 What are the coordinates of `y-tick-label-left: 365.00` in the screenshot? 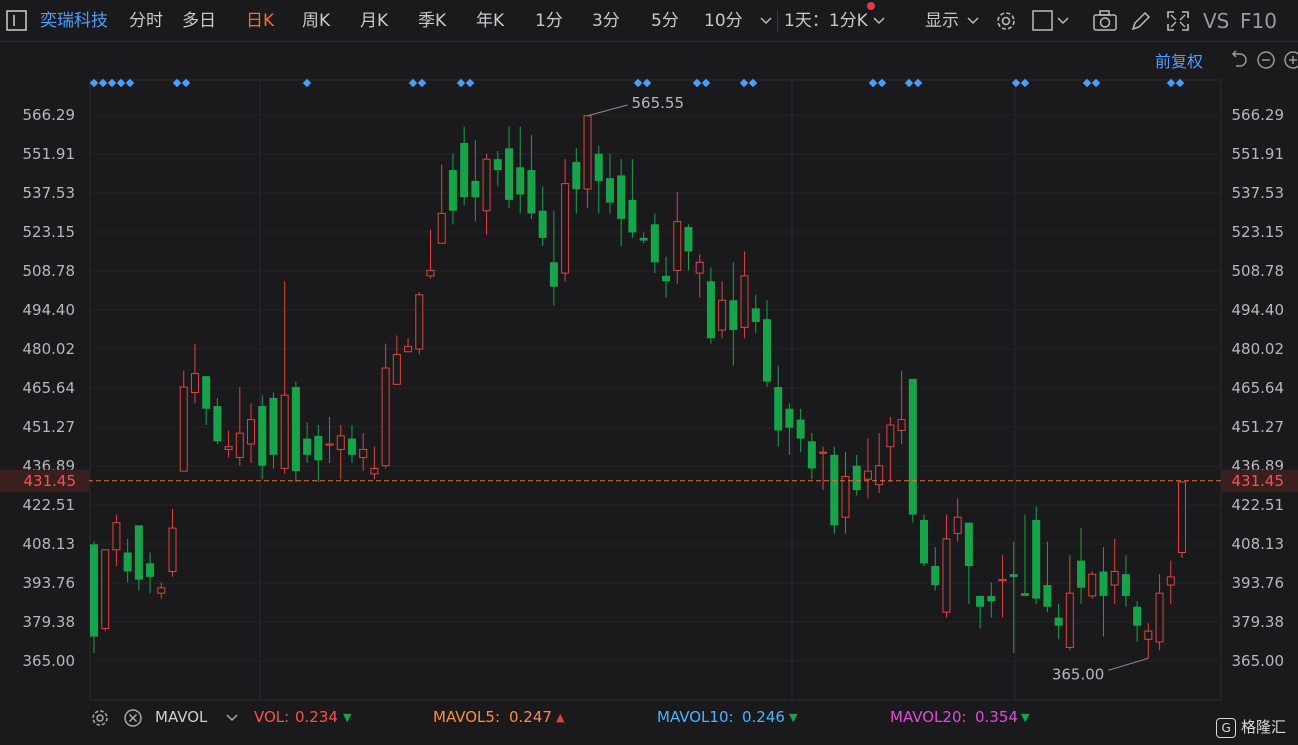 It's located at (49, 661).